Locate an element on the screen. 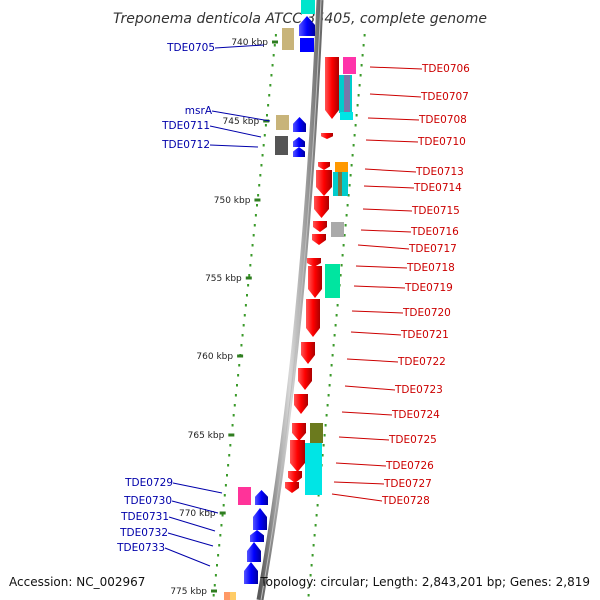 Image resolution: width=600 pixels, height=600 pixels. backbone-line is located at coordinates (290, 300).